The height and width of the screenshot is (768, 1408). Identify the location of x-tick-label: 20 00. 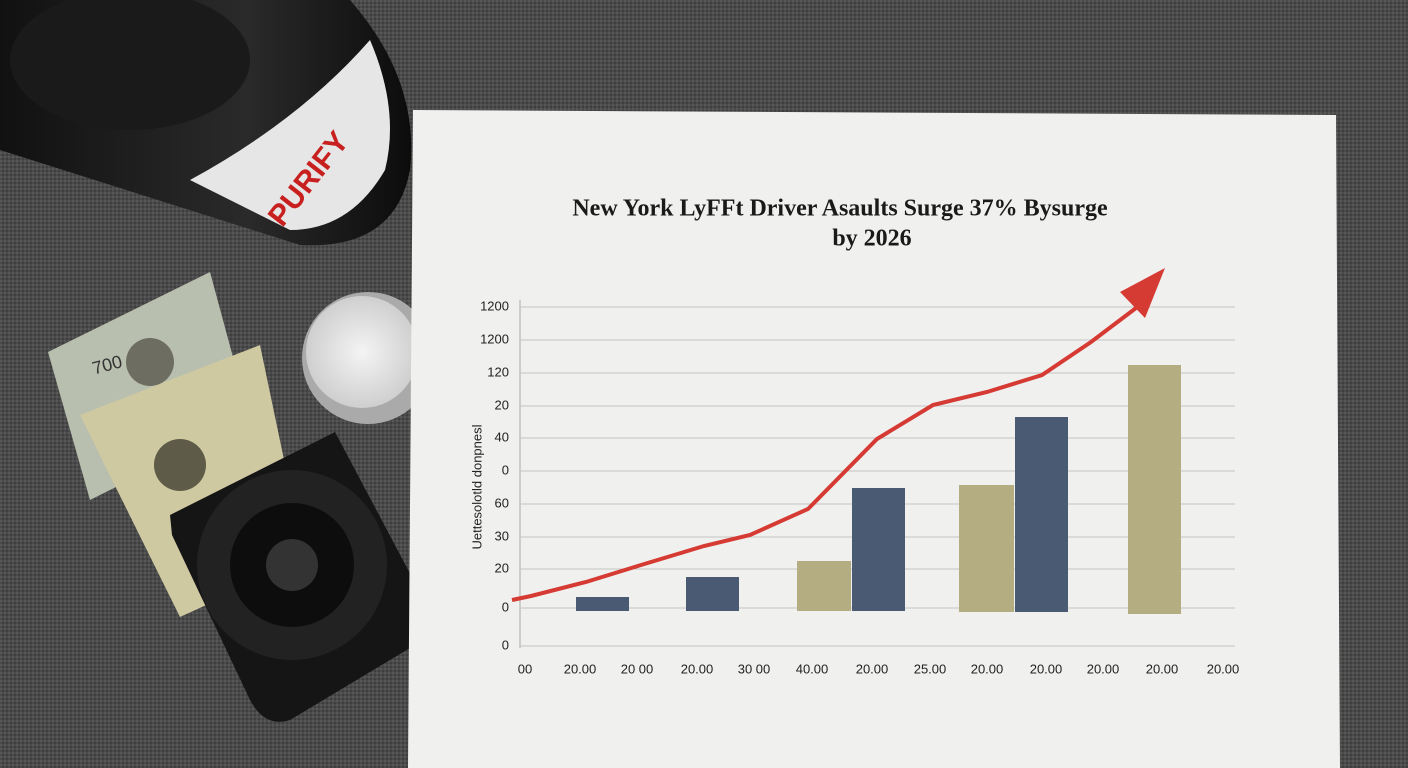
(637, 668).